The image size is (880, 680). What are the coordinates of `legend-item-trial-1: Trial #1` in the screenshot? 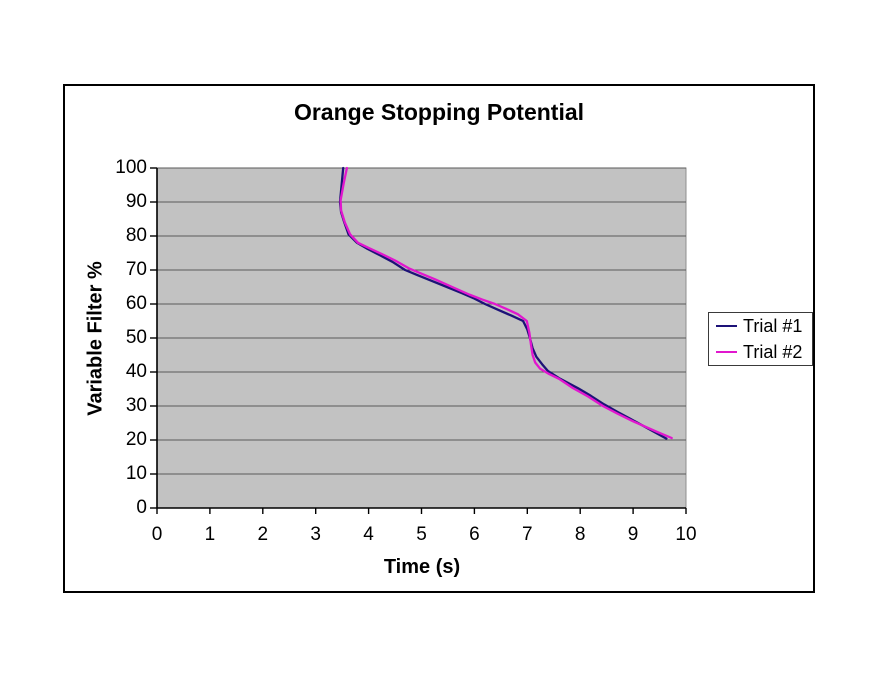 It's located at (760, 326).